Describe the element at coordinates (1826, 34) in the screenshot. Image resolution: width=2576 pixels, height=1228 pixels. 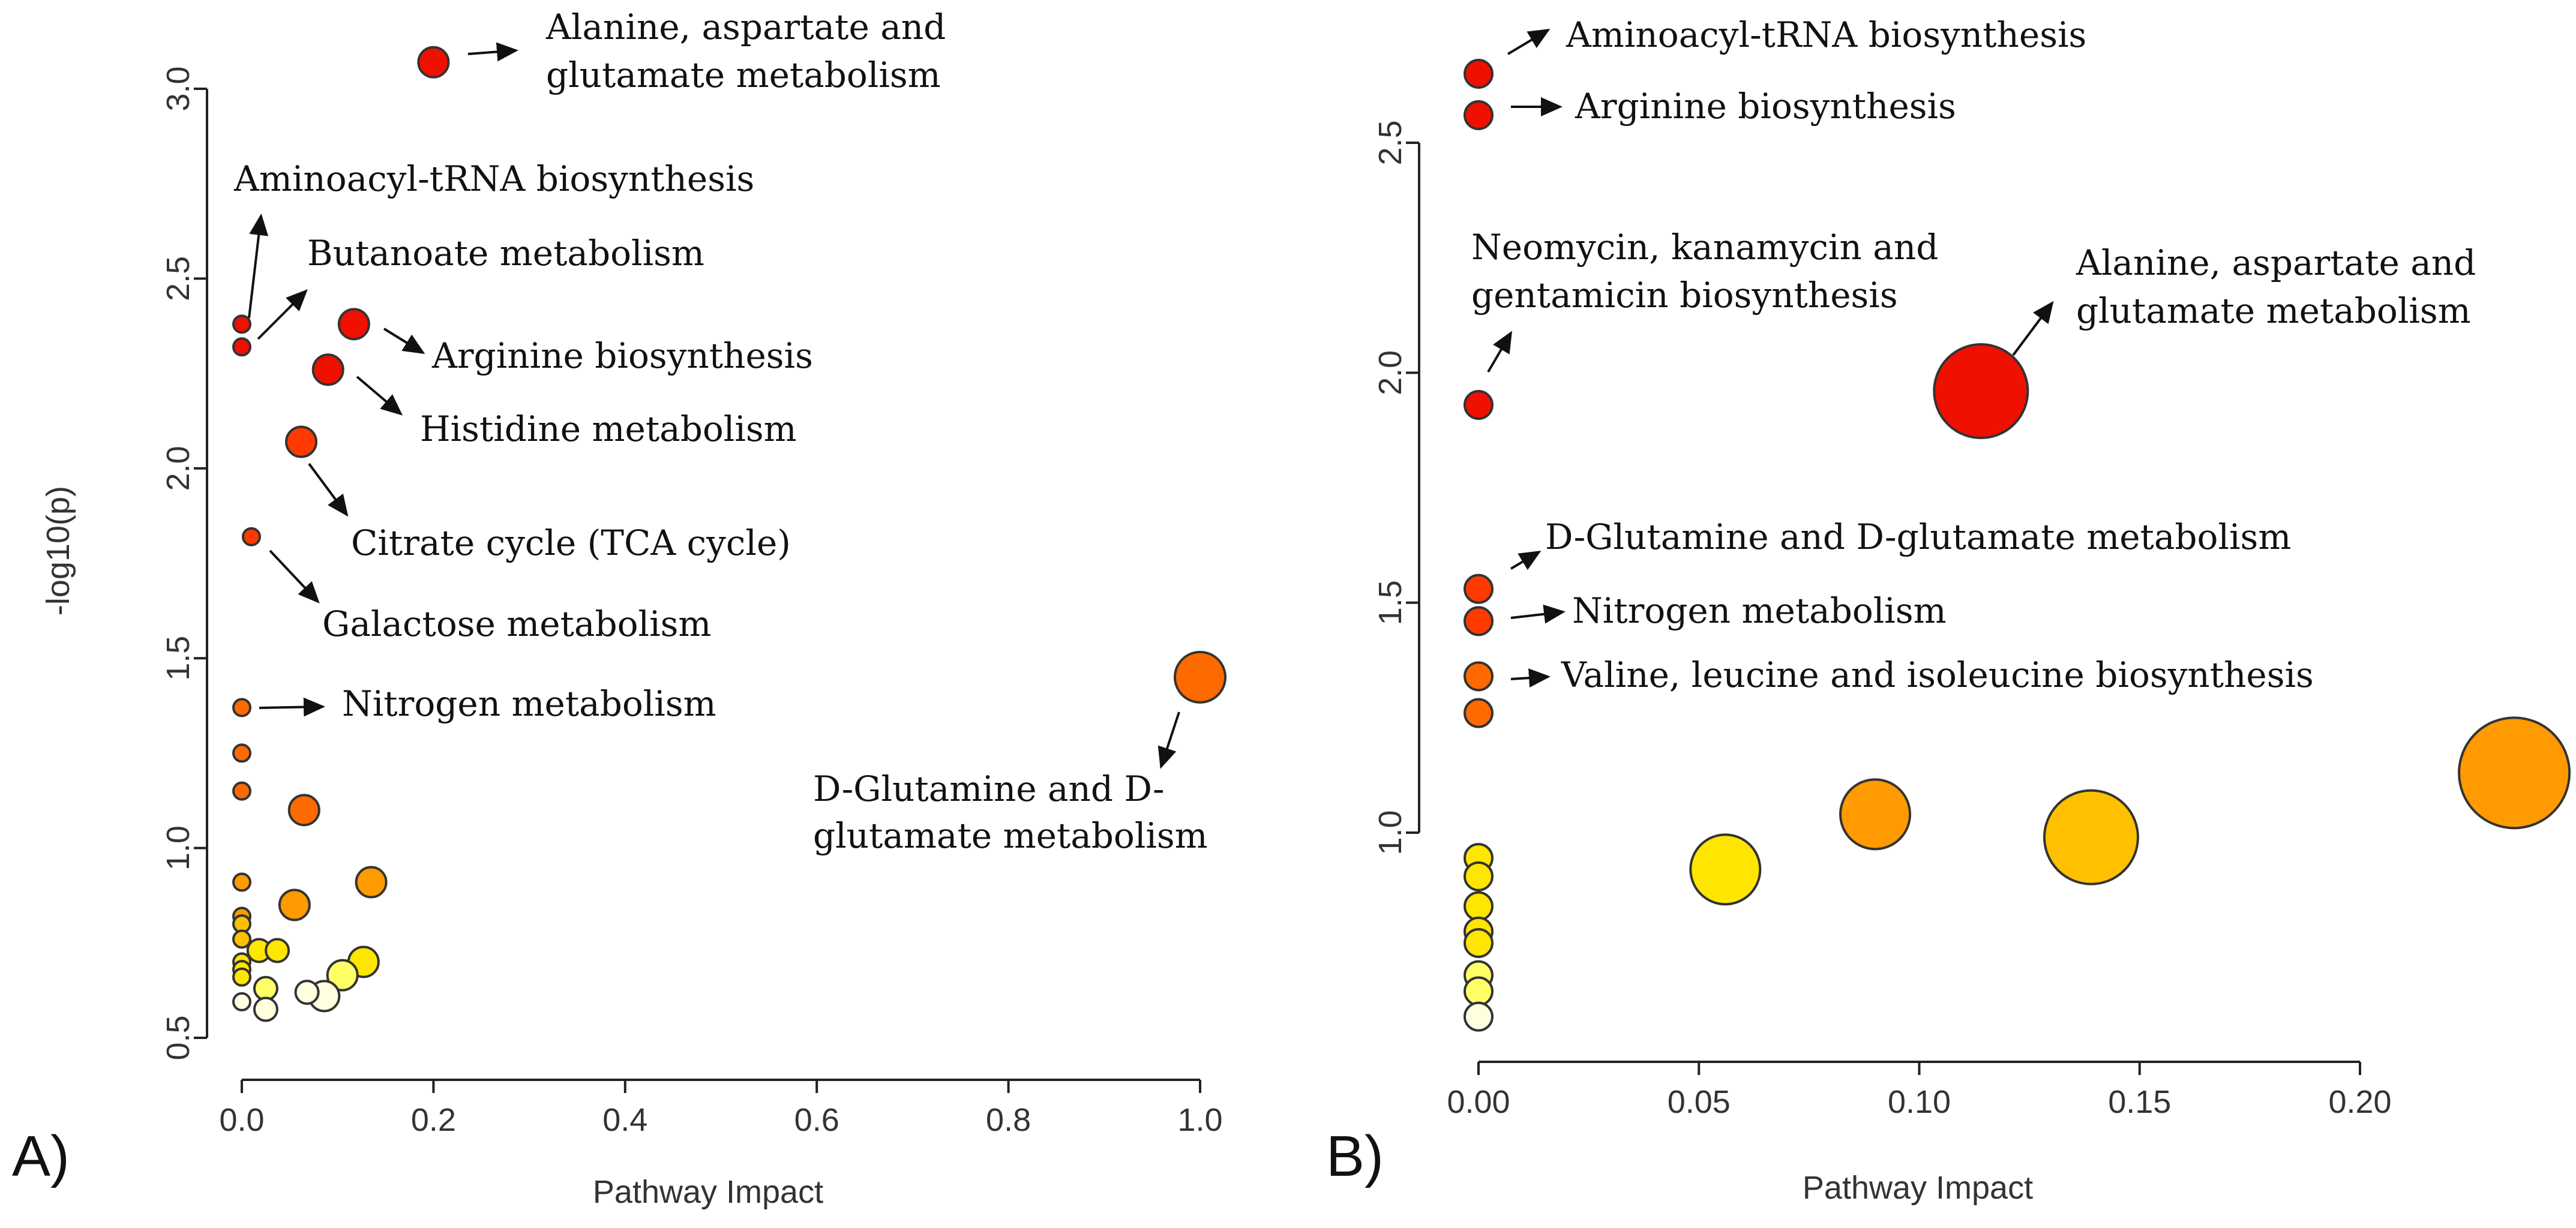
I see `annotation-label: Aminoacyl-tRNA biosynthesis` at that location.